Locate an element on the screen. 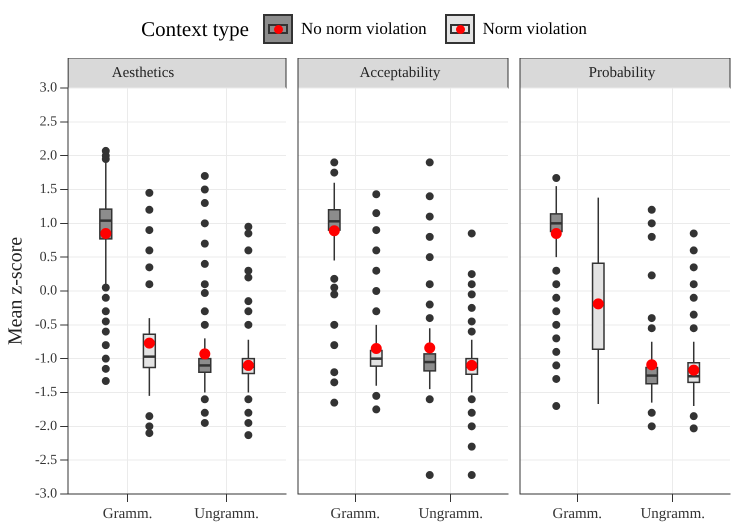  y-tick-label: 2.5 is located at coordinates (49, 122).